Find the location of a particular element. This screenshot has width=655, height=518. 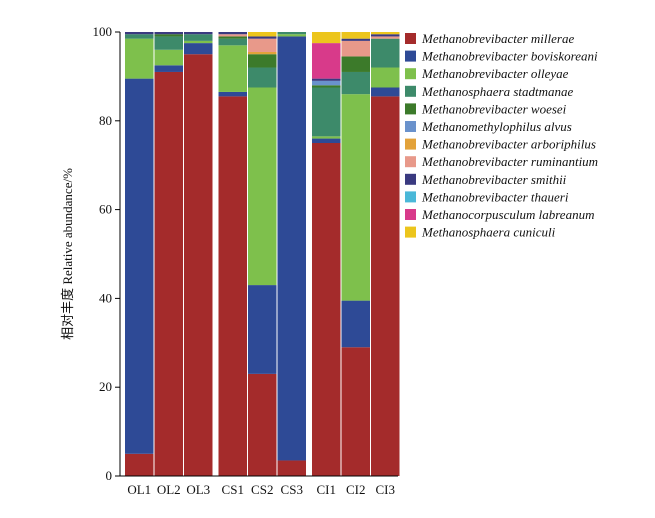

y-tick-label: 40 is located at coordinates (105, 297).